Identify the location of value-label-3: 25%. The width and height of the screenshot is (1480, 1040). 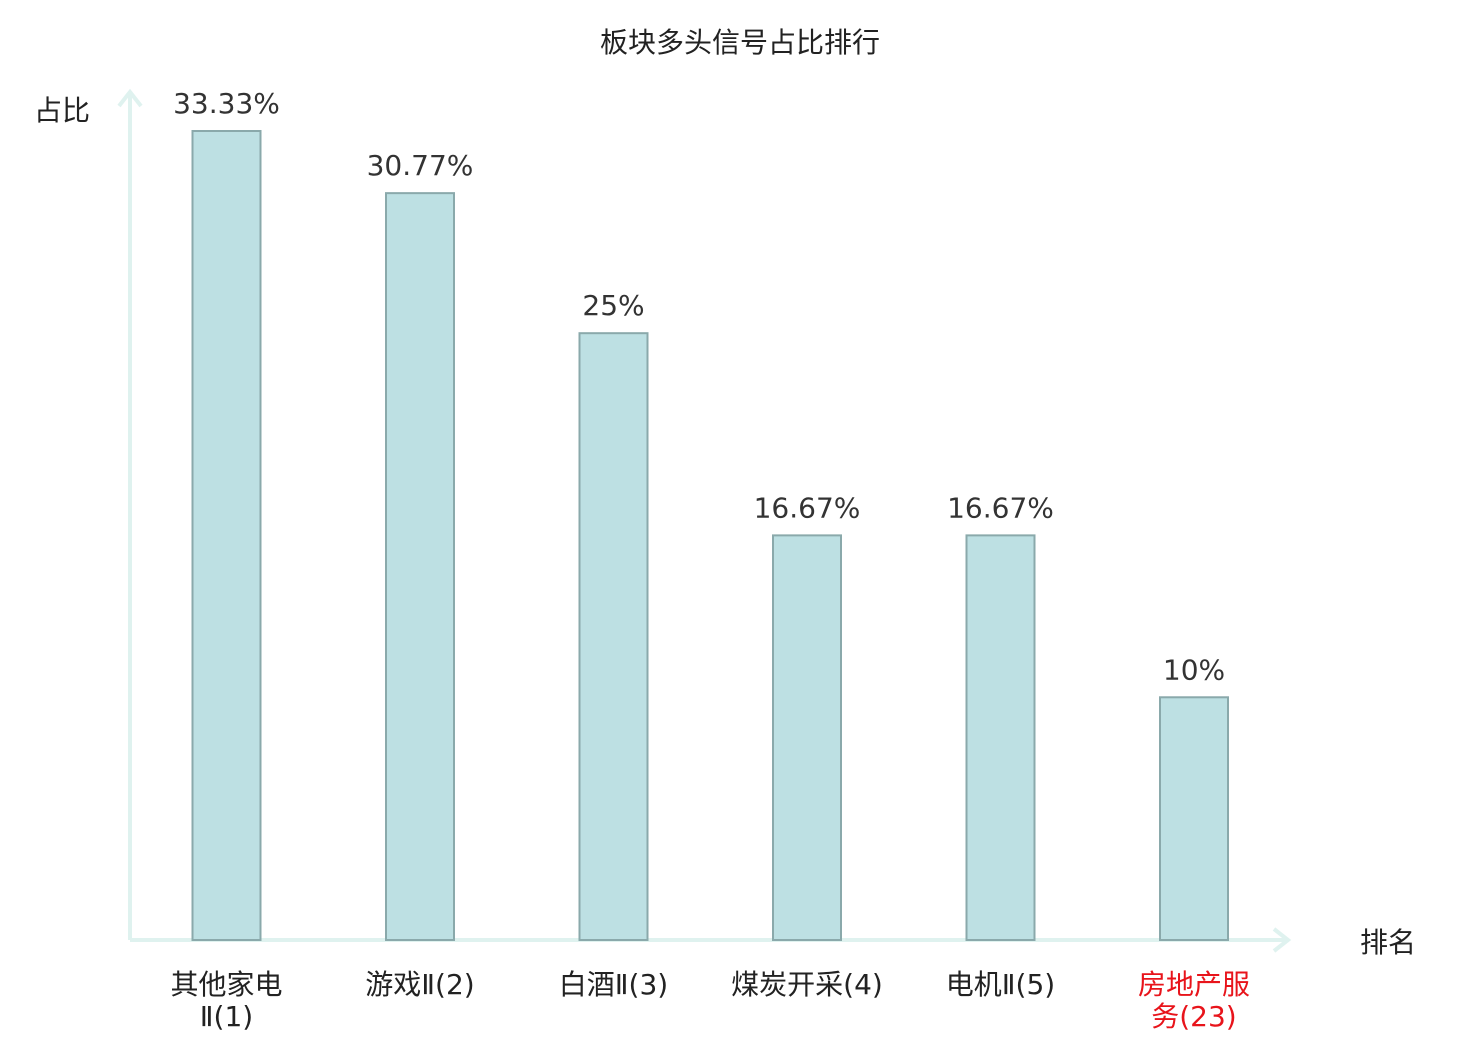
(613, 305).